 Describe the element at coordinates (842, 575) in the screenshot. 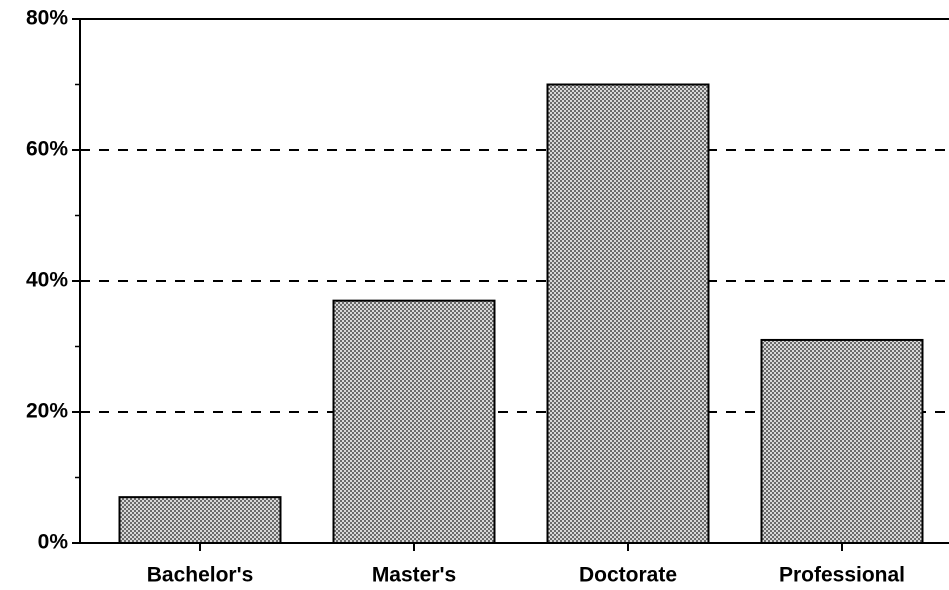

I see `x-tick-label: Professional` at that location.